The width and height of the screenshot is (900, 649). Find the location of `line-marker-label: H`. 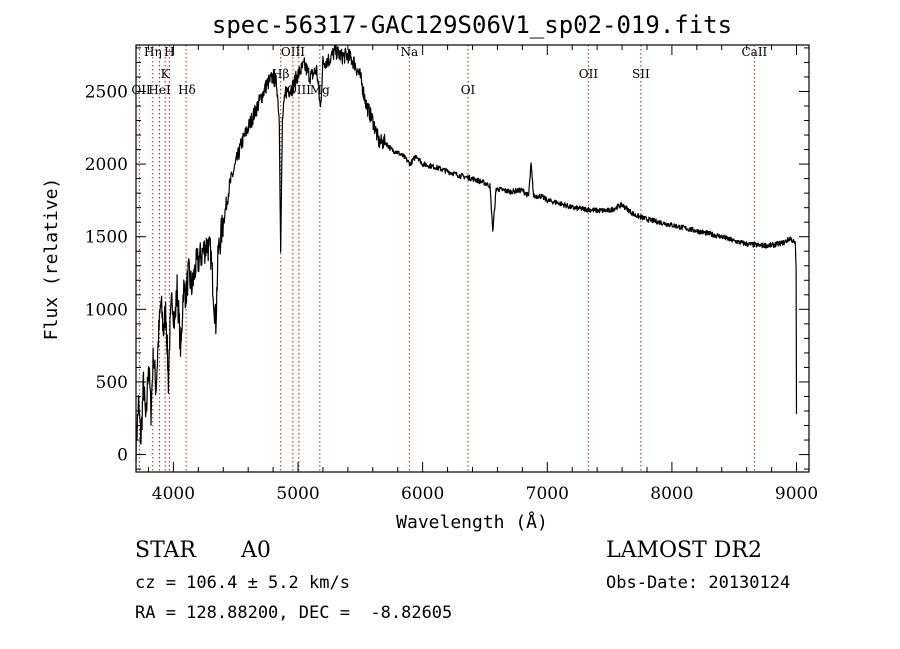

line-marker-label: H is located at coordinates (169, 52).